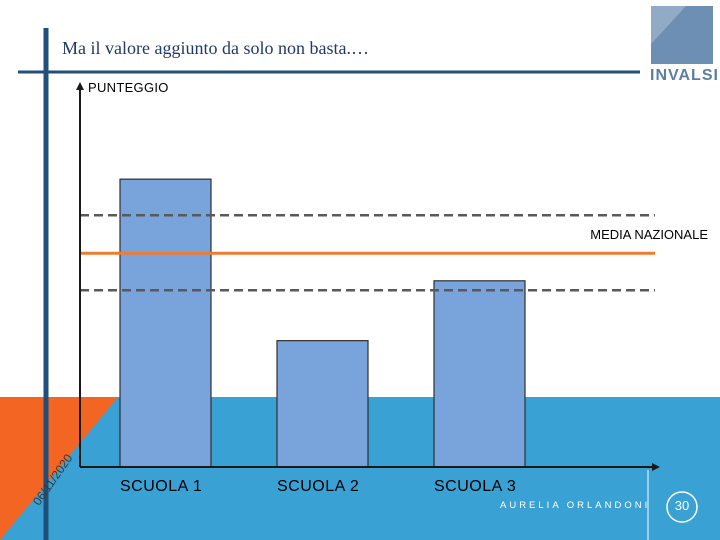 Image resolution: width=720 pixels, height=540 pixels. I want to click on bottom-orange-shape, so click(59, 468).